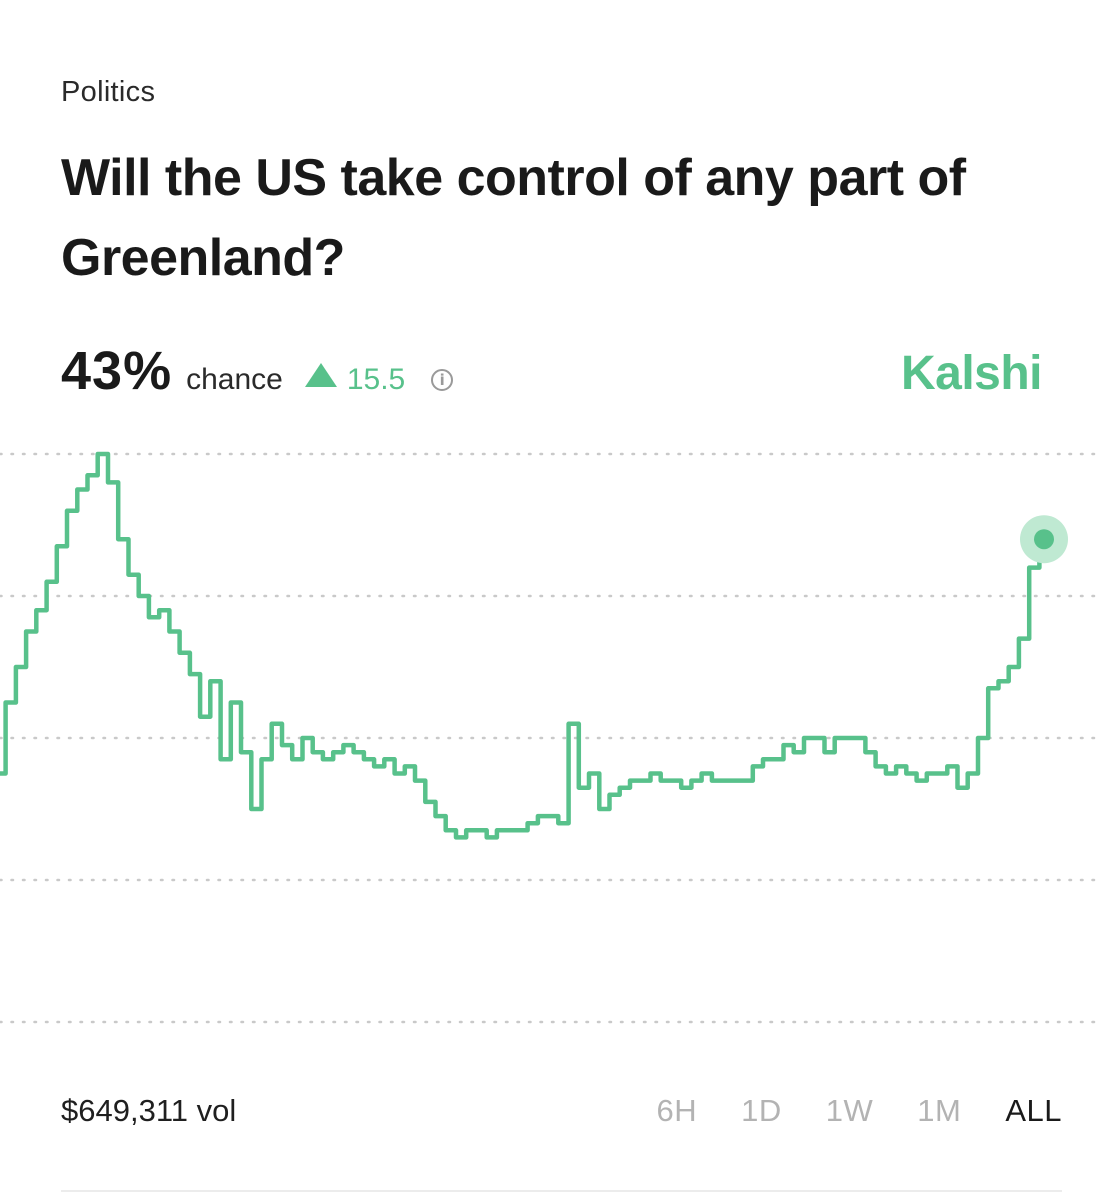 Image resolution: width=1104 pixels, height=1200 pixels. What do you see at coordinates (117, 371) in the screenshot?
I see `probability-percent: 43%` at bounding box center [117, 371].